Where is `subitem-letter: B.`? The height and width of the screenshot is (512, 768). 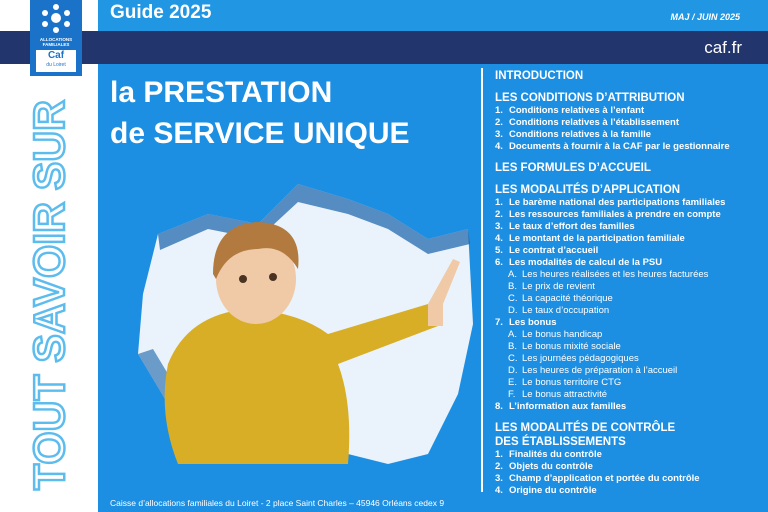
subitem-letter: B. is located at coordinates (512, 286).